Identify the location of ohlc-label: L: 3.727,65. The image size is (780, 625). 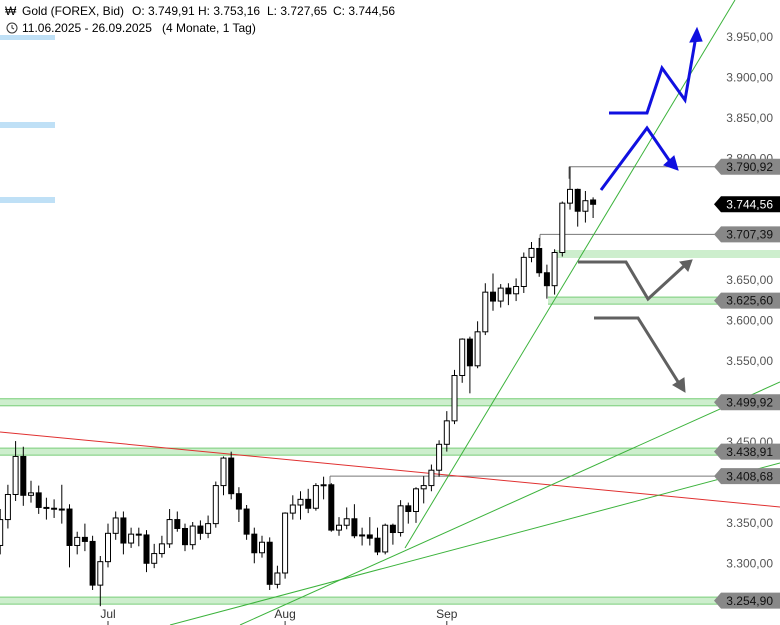
(297, 11).